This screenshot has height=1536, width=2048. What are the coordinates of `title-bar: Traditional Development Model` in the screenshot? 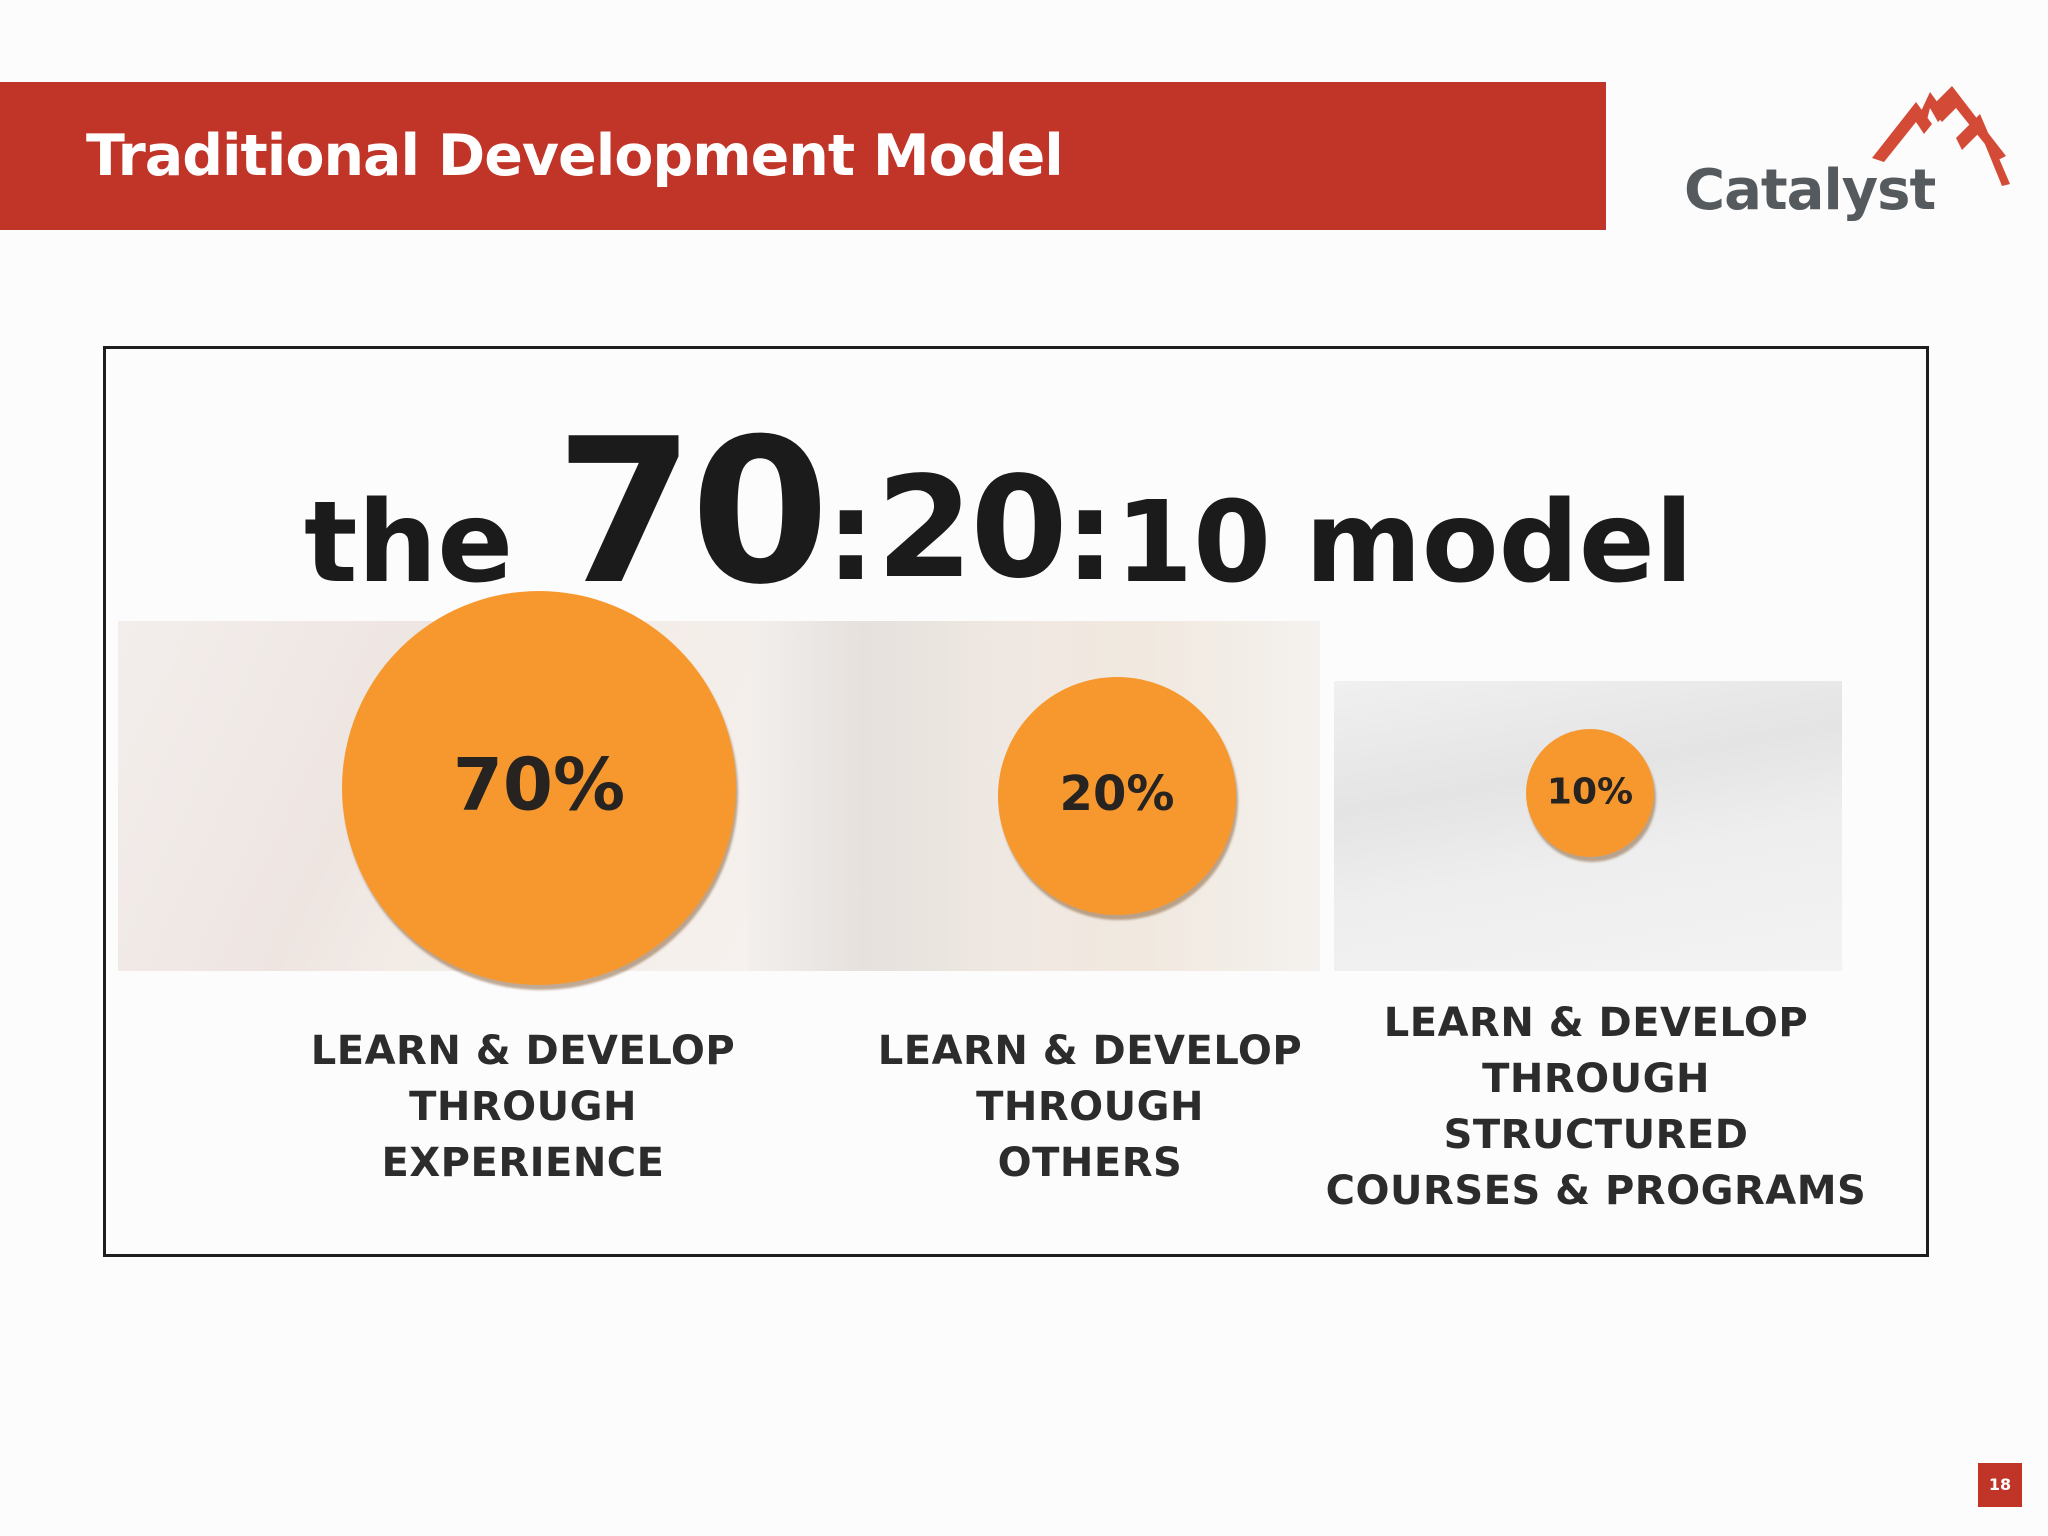 It's located at (803, 156).